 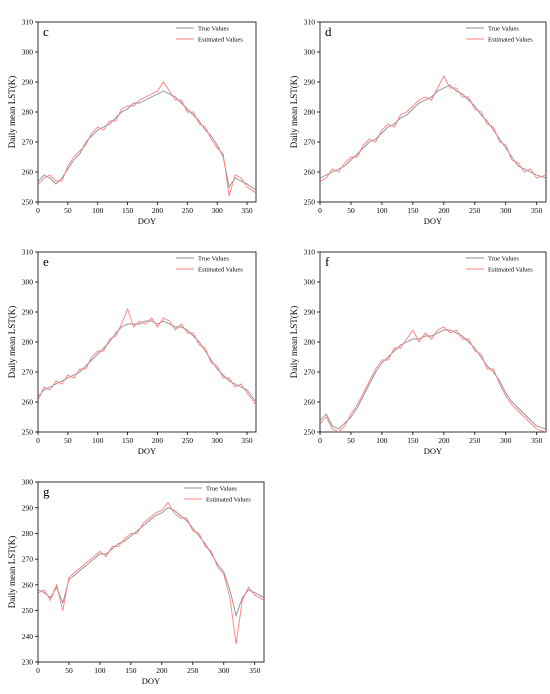 I want to click on y-tick-label: 240, so click(x=28, y=636).